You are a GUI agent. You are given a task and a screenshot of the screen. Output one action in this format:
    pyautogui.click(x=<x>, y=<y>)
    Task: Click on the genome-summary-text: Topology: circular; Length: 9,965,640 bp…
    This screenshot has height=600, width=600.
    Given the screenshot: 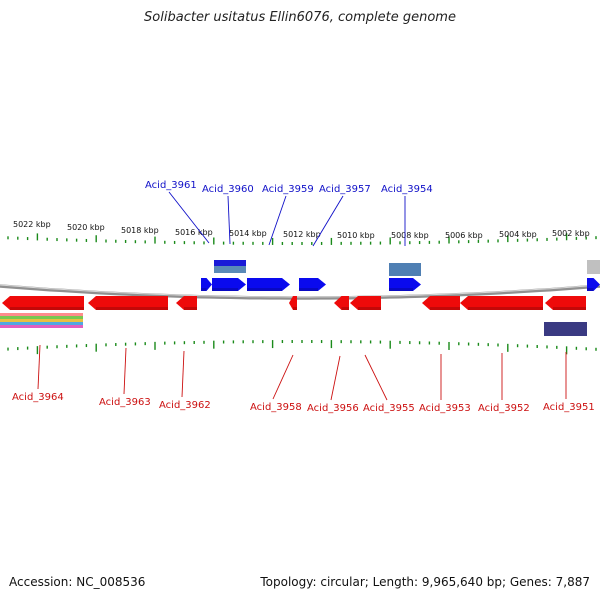 What is the action you would take?
    pyautogui.click(x=425, y=582)
    